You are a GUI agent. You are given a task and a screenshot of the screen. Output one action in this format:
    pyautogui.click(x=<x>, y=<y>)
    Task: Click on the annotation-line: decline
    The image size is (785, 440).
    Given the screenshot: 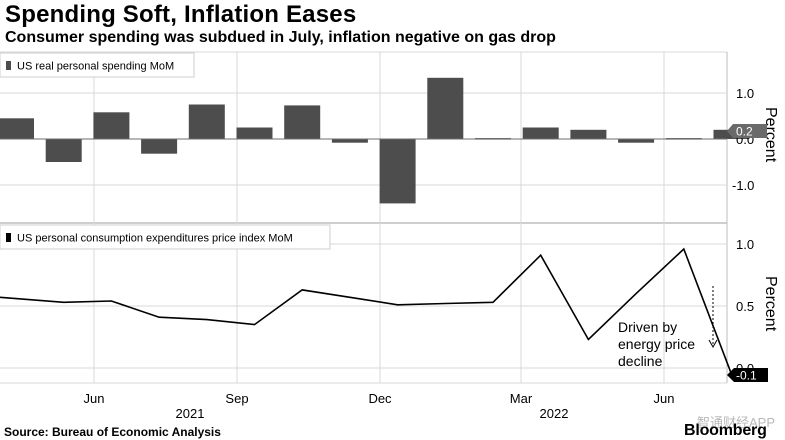 What is the action you would take?
    pyautogui.click(x=640, y=361)
    